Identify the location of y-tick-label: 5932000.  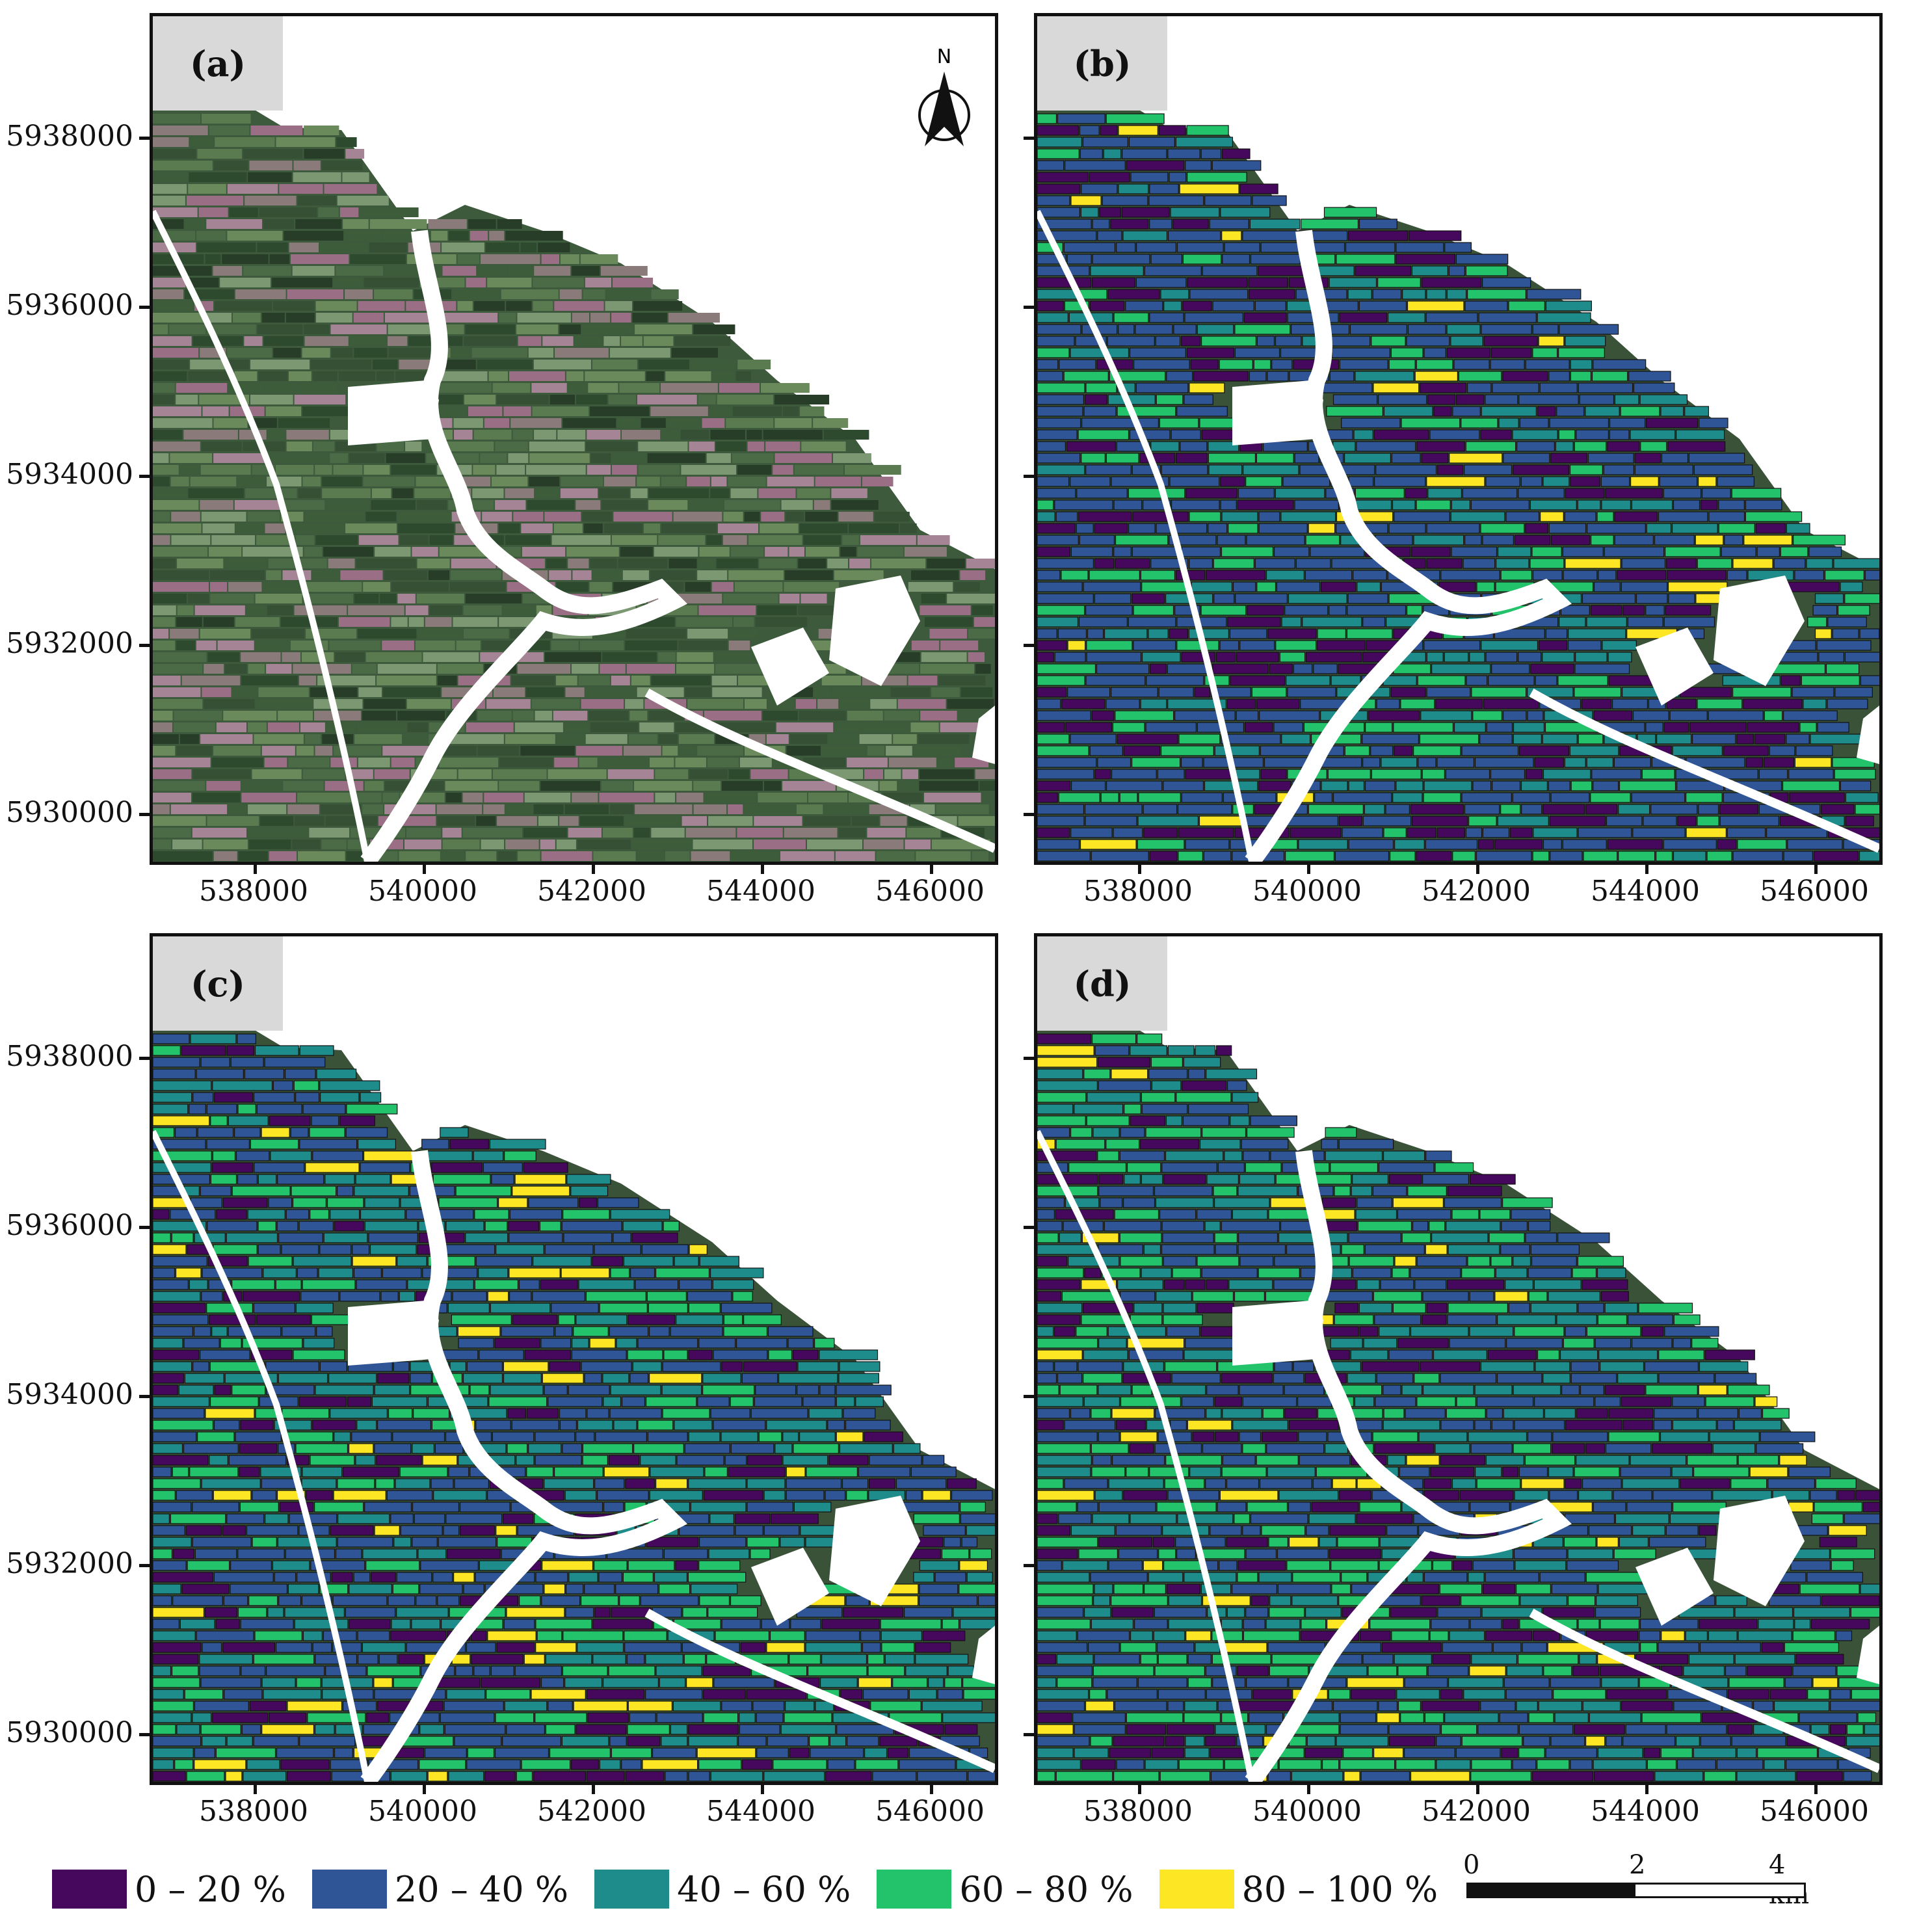
(69, 1563).